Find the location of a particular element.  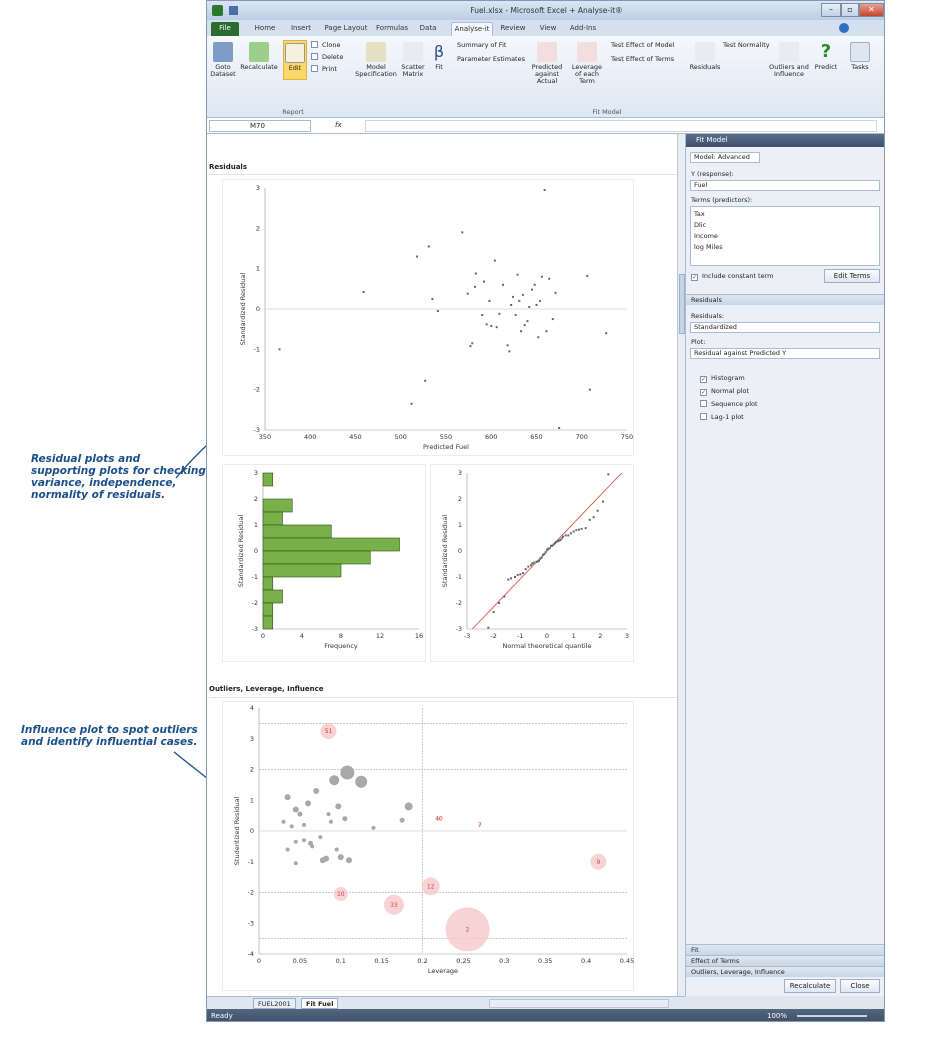

formula-input is located at coordinates (621, 126).